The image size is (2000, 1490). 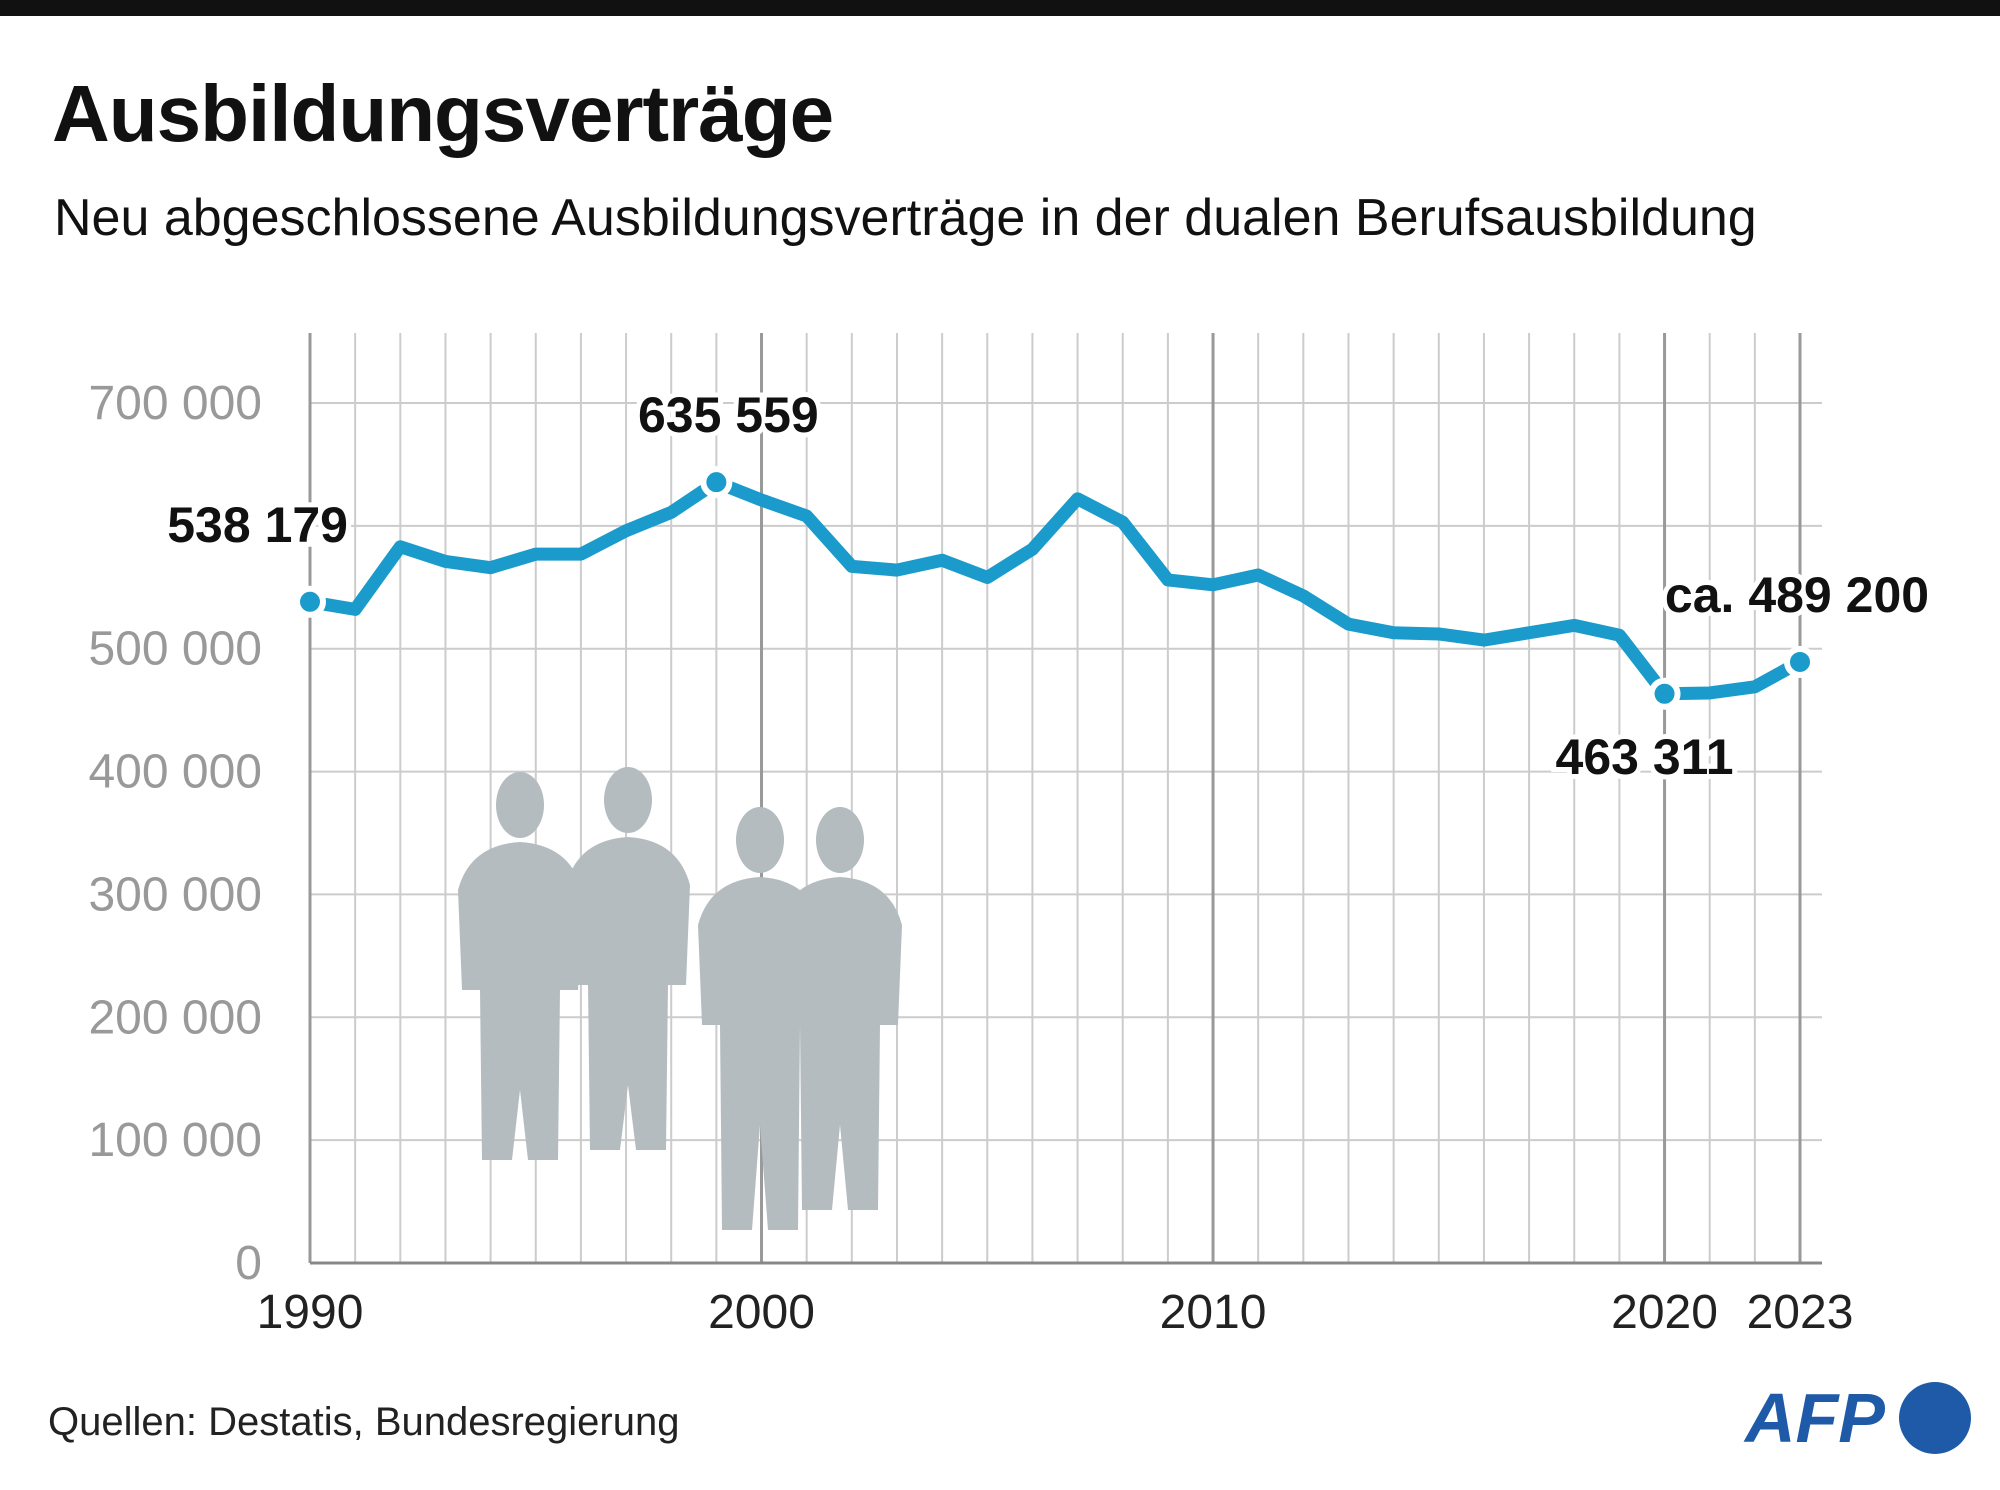 I want to click on y-tick-label: 0, so click(x=248, y=1263).